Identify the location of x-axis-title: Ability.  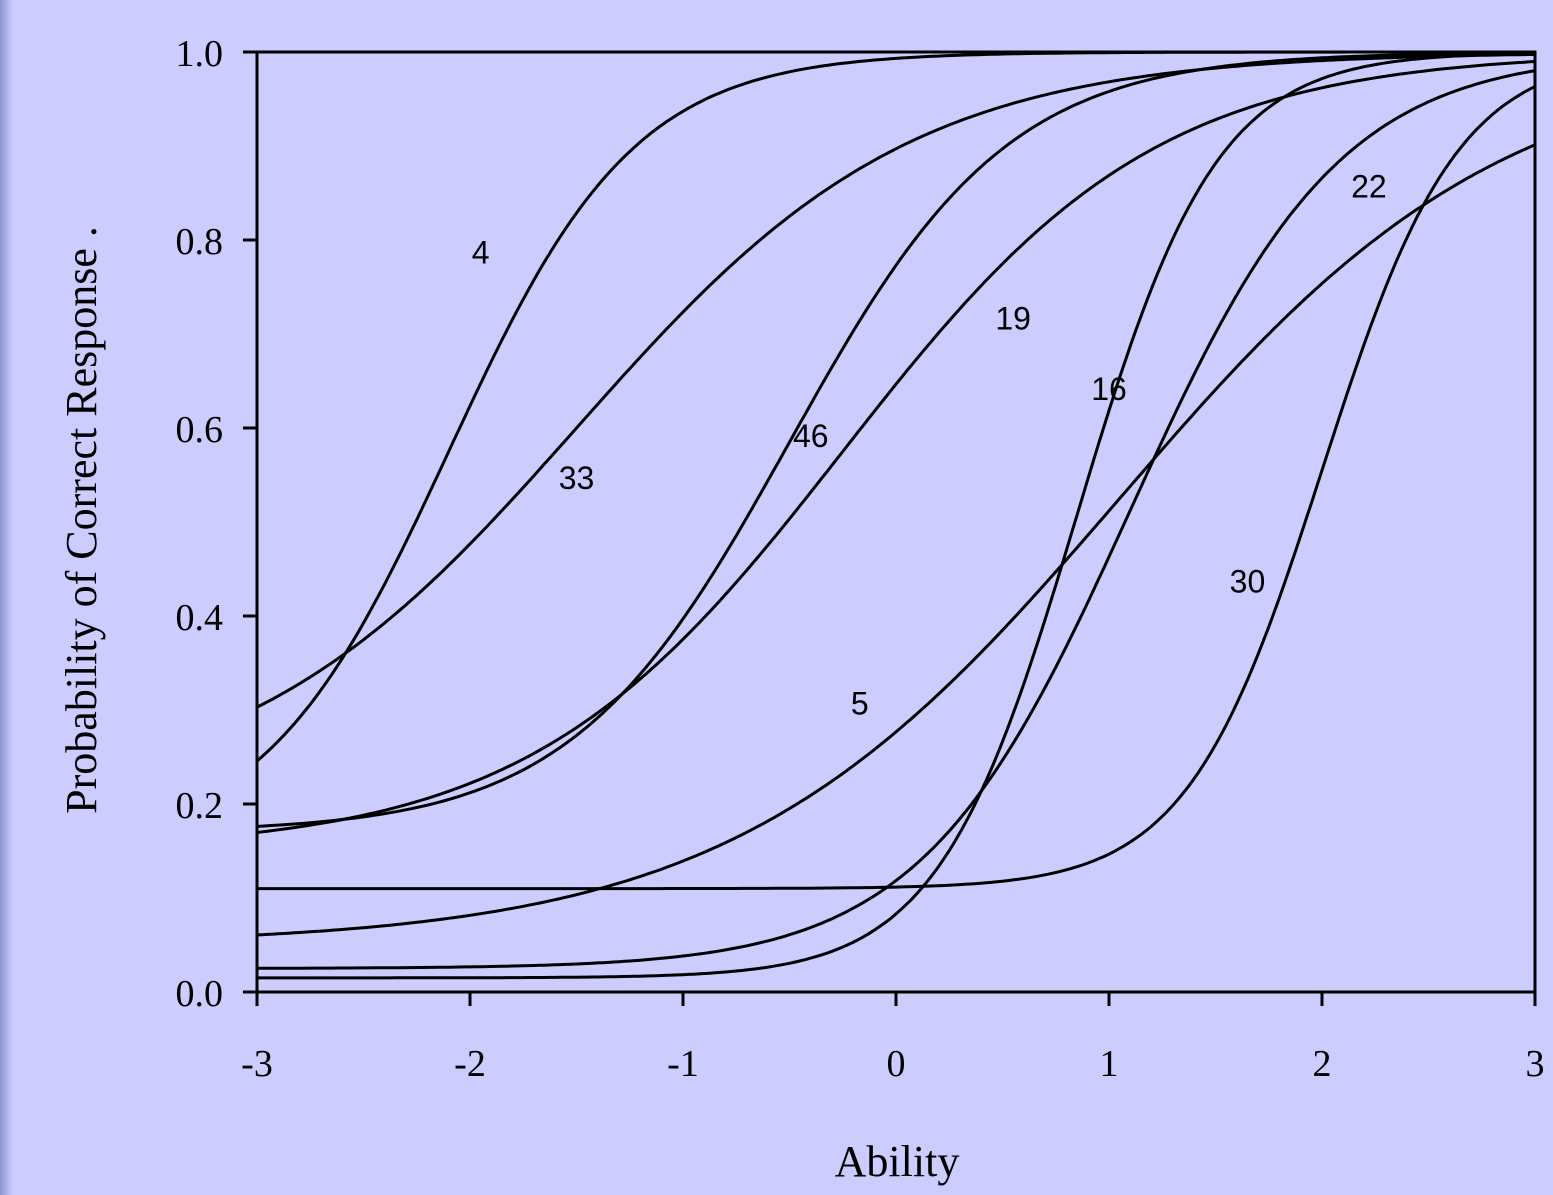
(897, 1161).